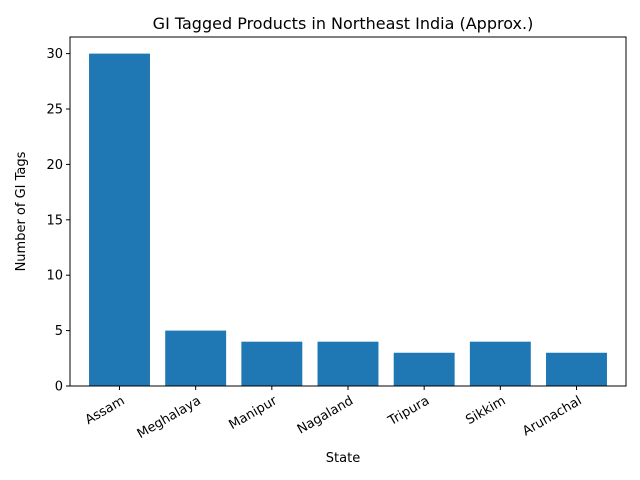 The image size is (640, 480). Describe the element at coordinates (500, 363) in the screenshot. I see `bar-sikkim` at that location.